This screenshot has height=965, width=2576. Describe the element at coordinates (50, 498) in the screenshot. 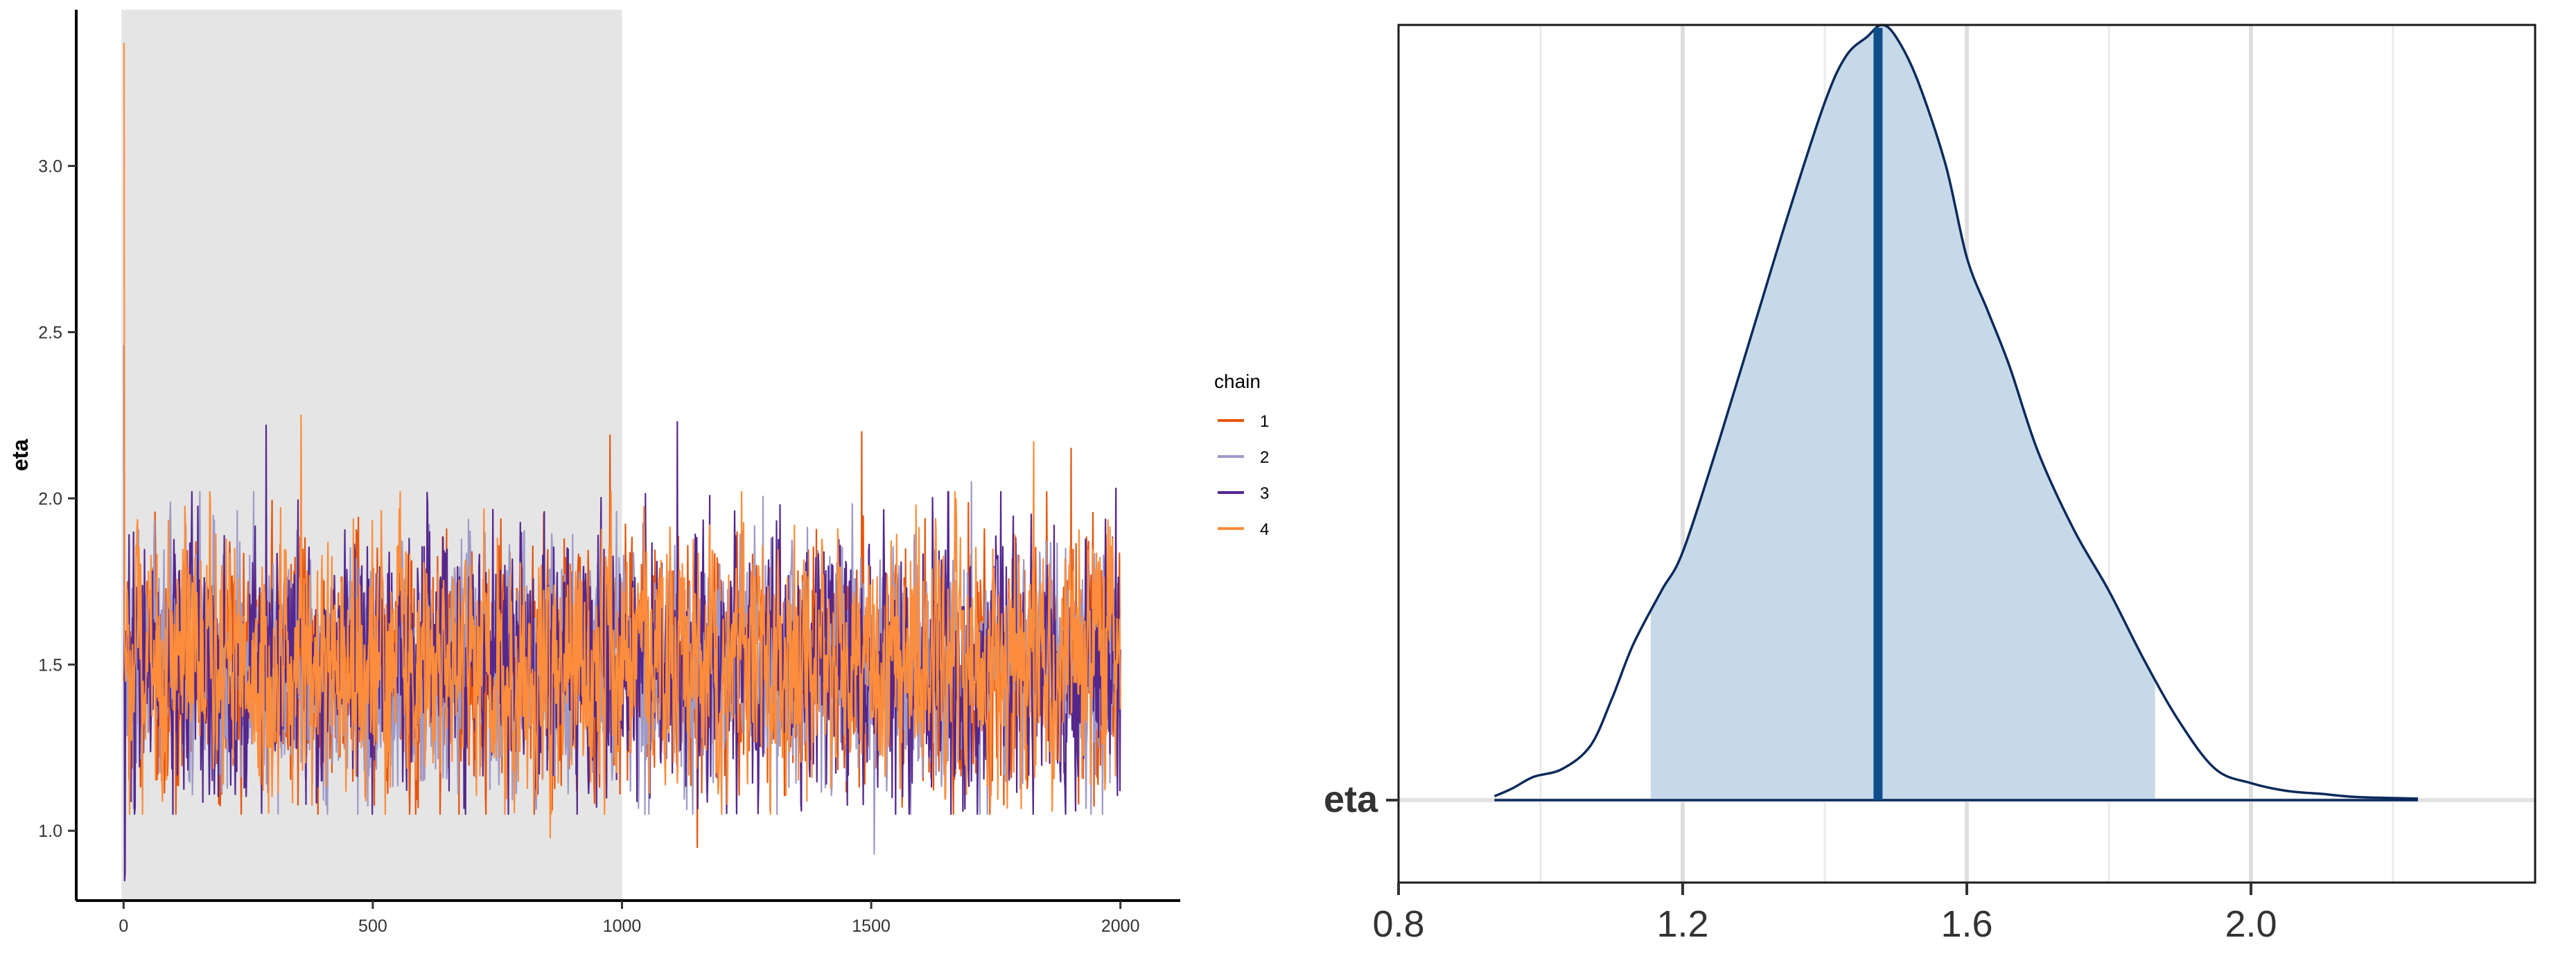

I see `trace-y-tick-label: 2.0` at that location.